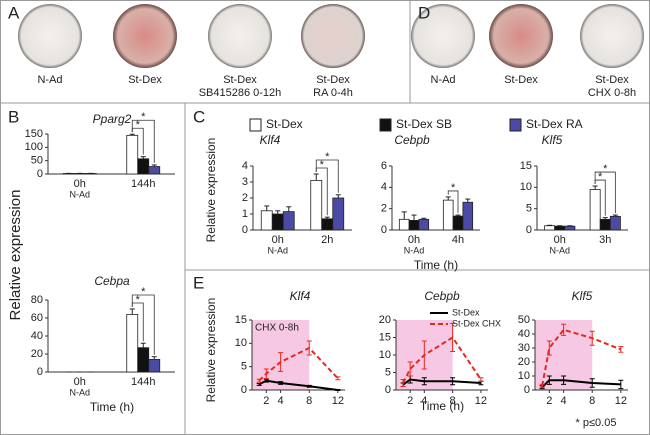 This screenshot has width=650, height=435. What do you see at coordinates (143, 184) in the screenshot?
I see `x-tick-label: 144h` at bounding box center [143, 184].